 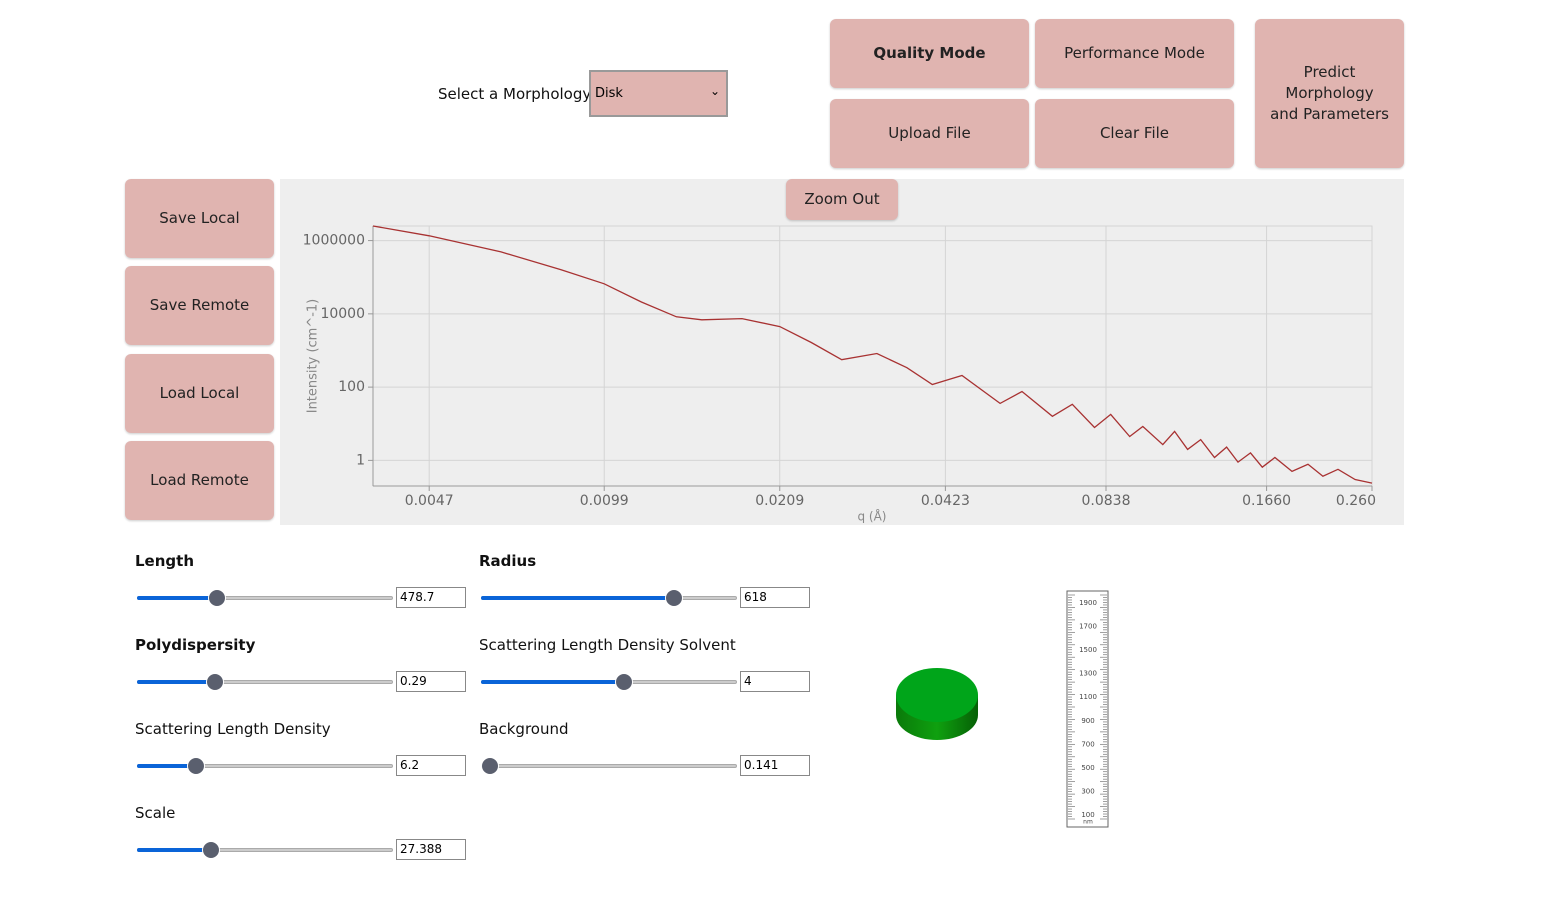 I want to click on x-tick-label: 0.260, so click(x=1356, y=501).